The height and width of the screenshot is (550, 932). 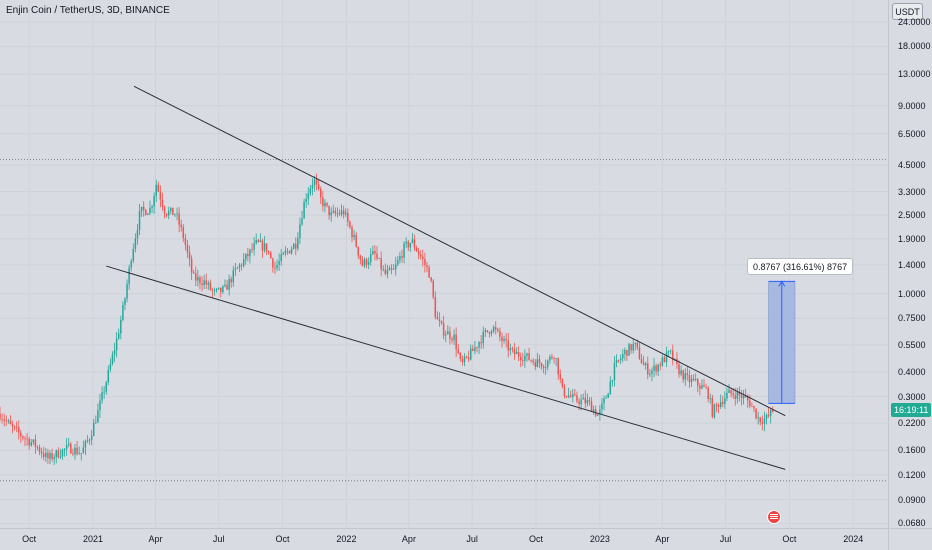 I want to click on us-flag-icon, so click(x=774, y=517).